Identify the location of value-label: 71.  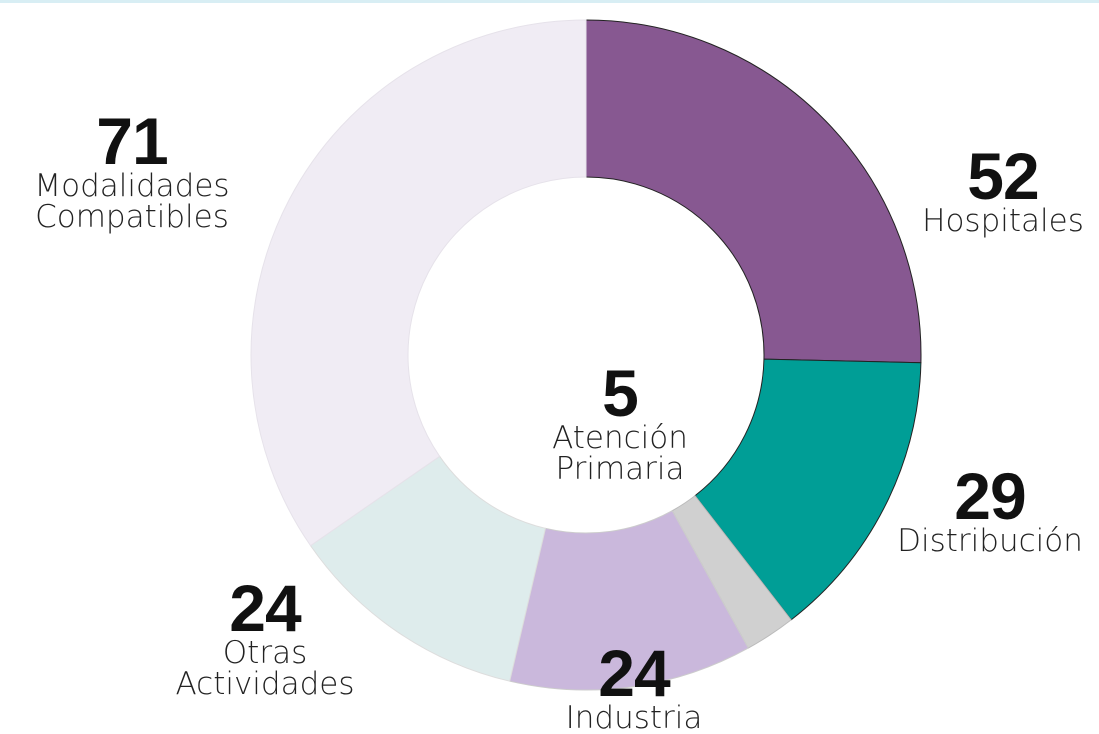
(132, 141).